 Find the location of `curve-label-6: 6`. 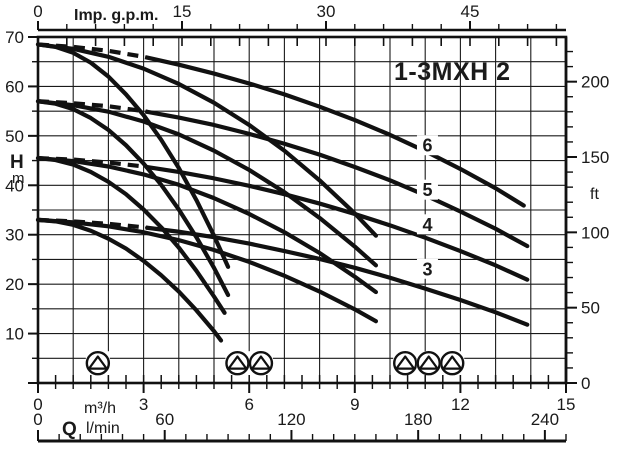

curve-label-6: 6 is located at coordinates (427, 146).